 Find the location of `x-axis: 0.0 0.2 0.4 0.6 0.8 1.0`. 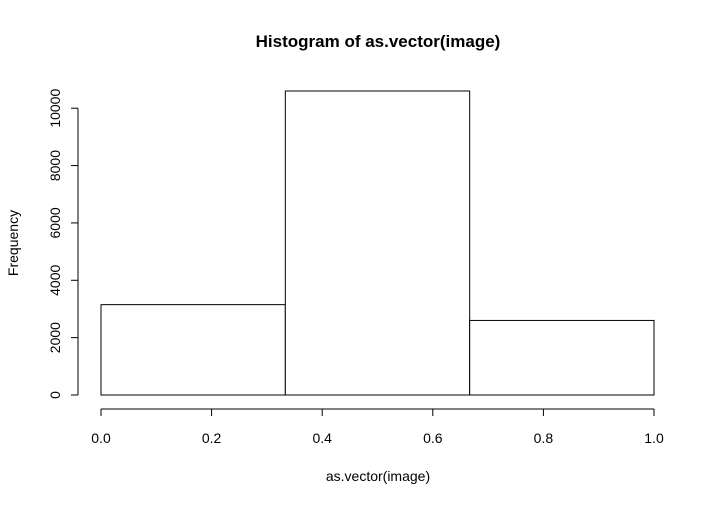

x-axis: 0.0 0.2 0.4 0.6 0.8 1.0 is located at coordinates (377, 427).